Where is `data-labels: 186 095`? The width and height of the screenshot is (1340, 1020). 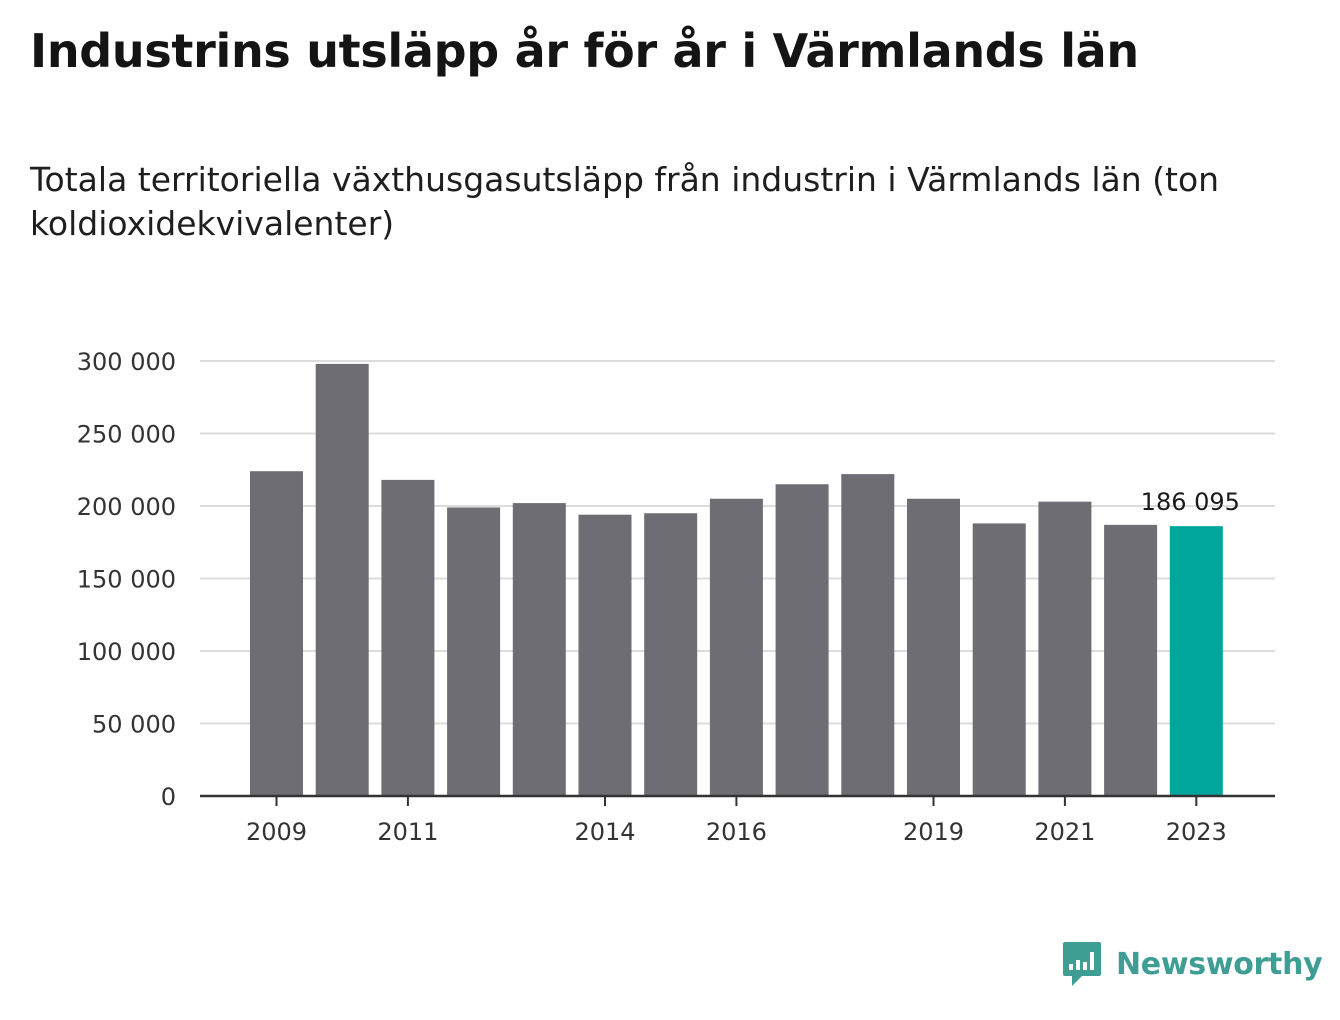
data-labels: 186 095 is located at coordinates (1190, 502).